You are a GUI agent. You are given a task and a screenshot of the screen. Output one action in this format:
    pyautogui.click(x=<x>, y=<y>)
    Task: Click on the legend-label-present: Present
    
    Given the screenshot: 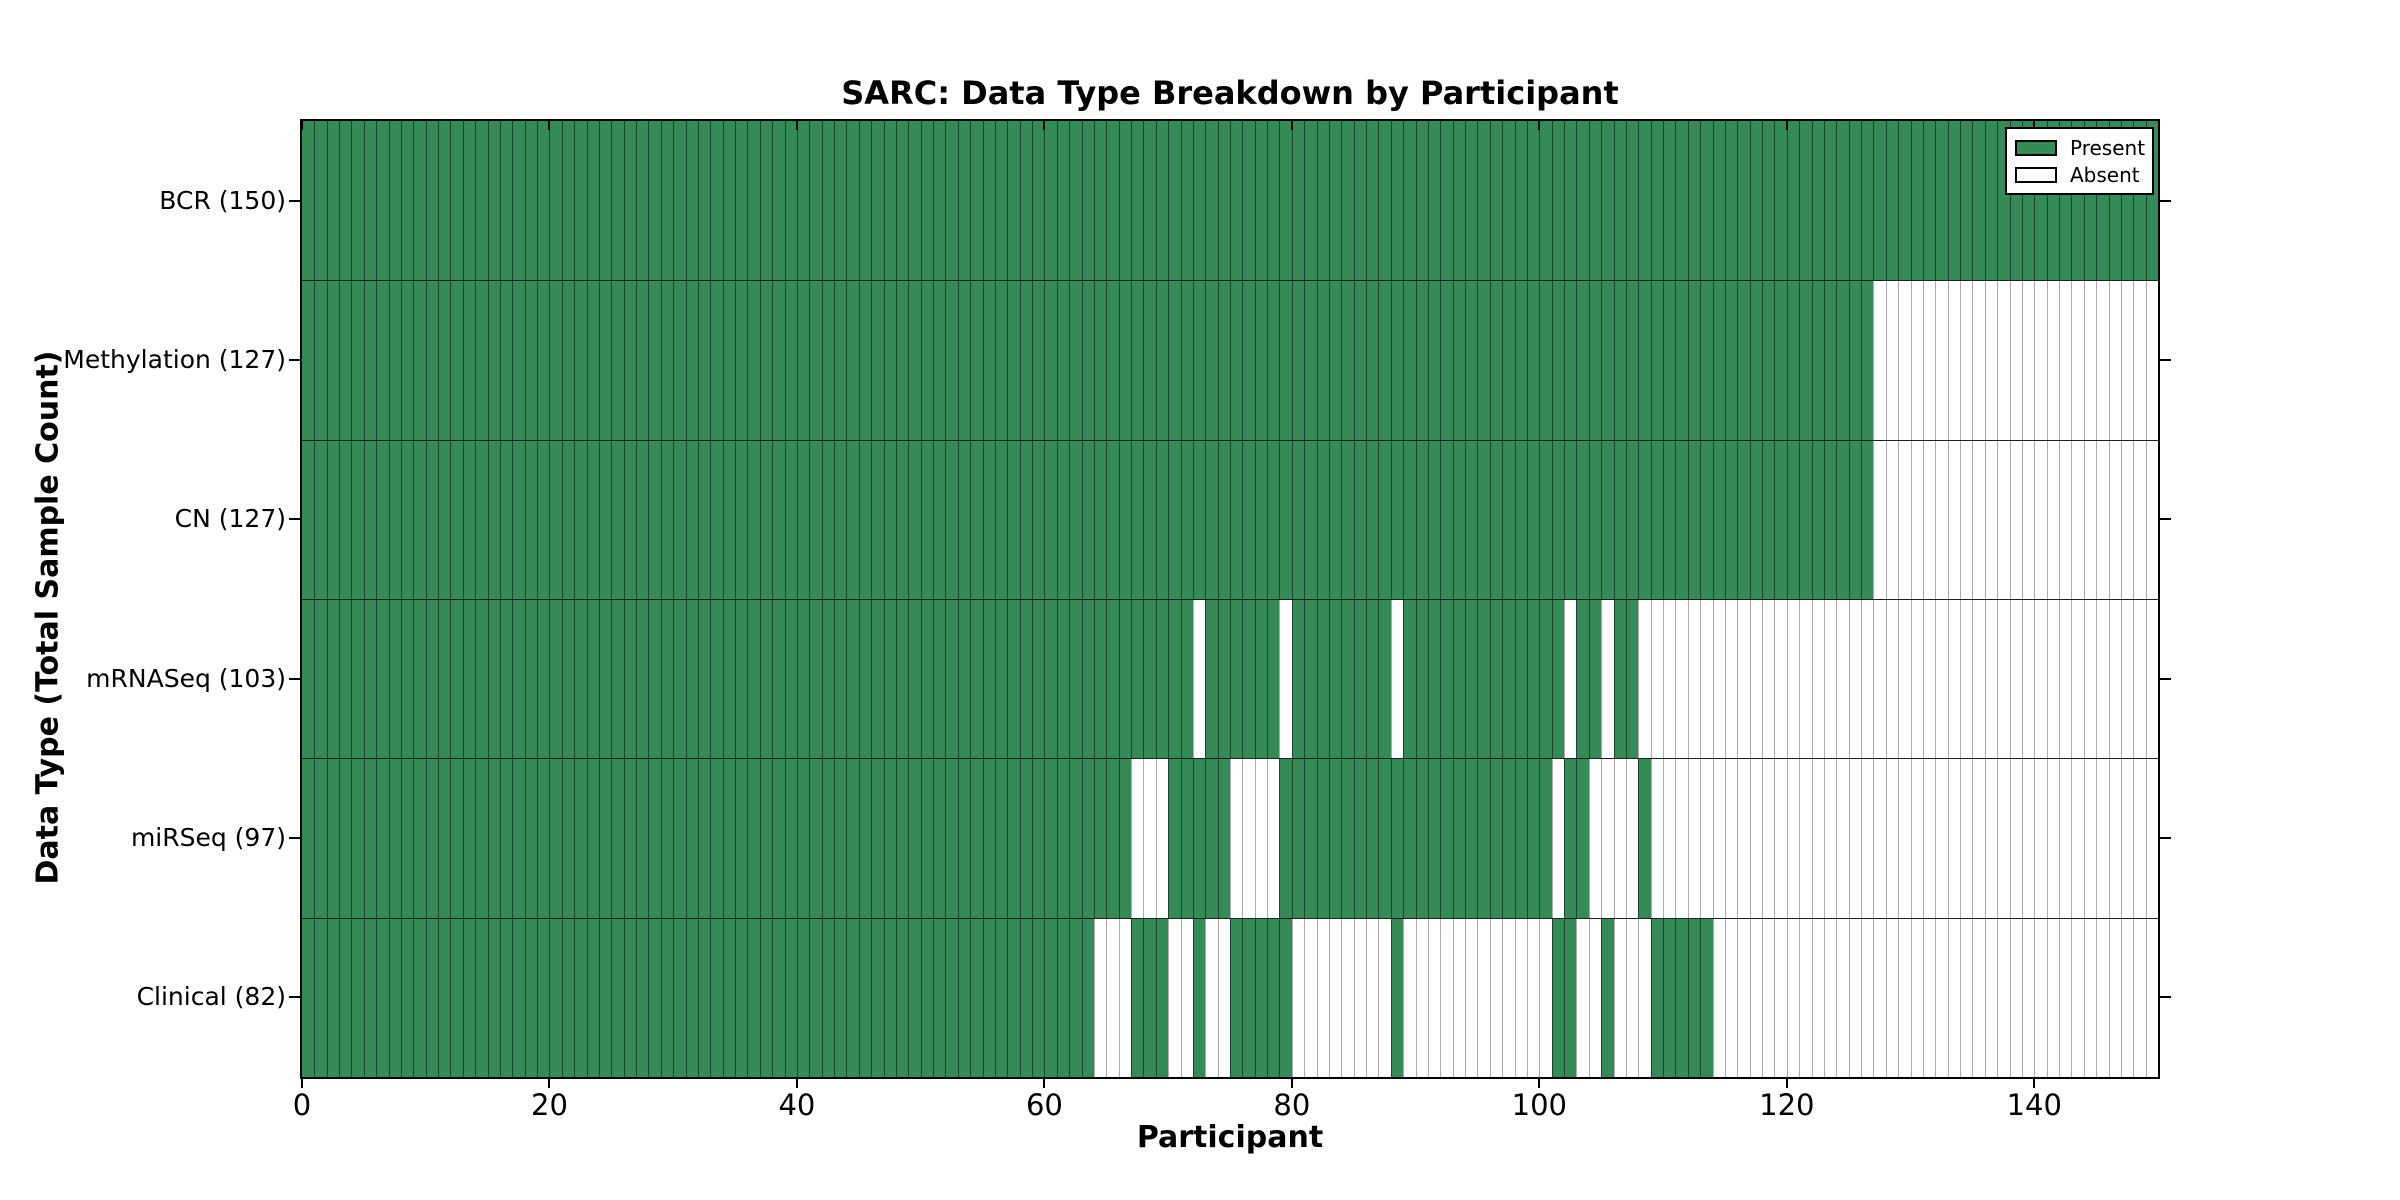 What is the action you would take?
    pyautogui.click(x=2108, y=147)
    